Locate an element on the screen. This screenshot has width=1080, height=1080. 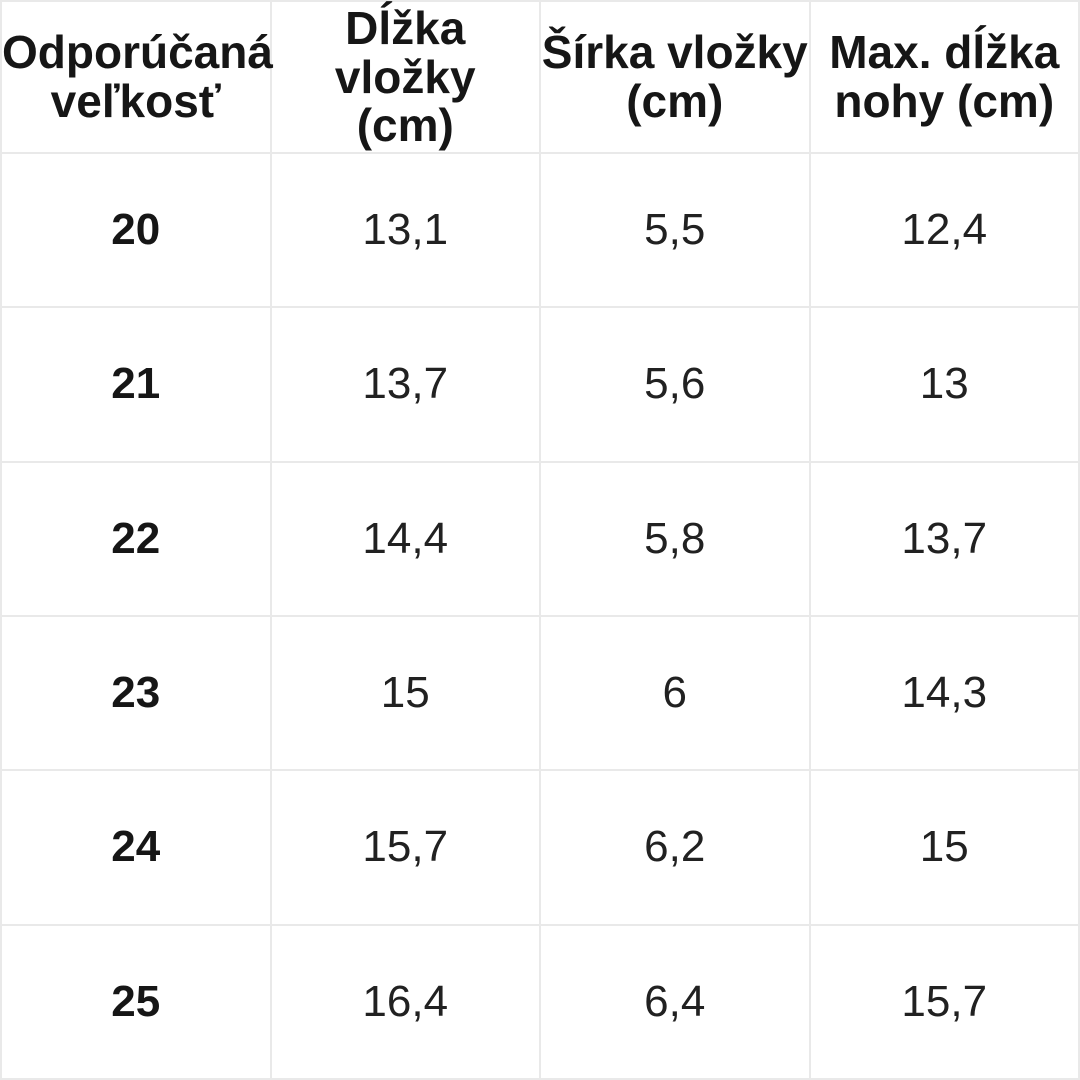
insole-length-cell: 15 is located at coordinates (405, 693).